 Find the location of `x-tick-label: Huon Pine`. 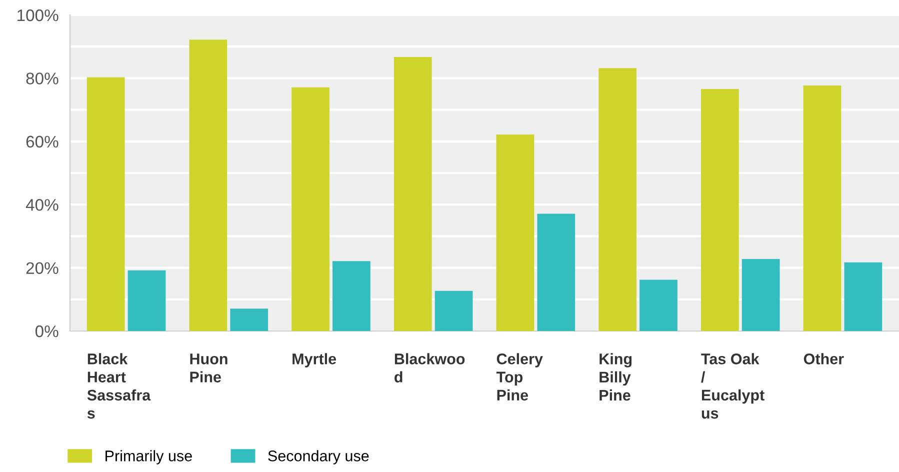

x-tick-label: Huon Pine is located at coordinates (209, 368).